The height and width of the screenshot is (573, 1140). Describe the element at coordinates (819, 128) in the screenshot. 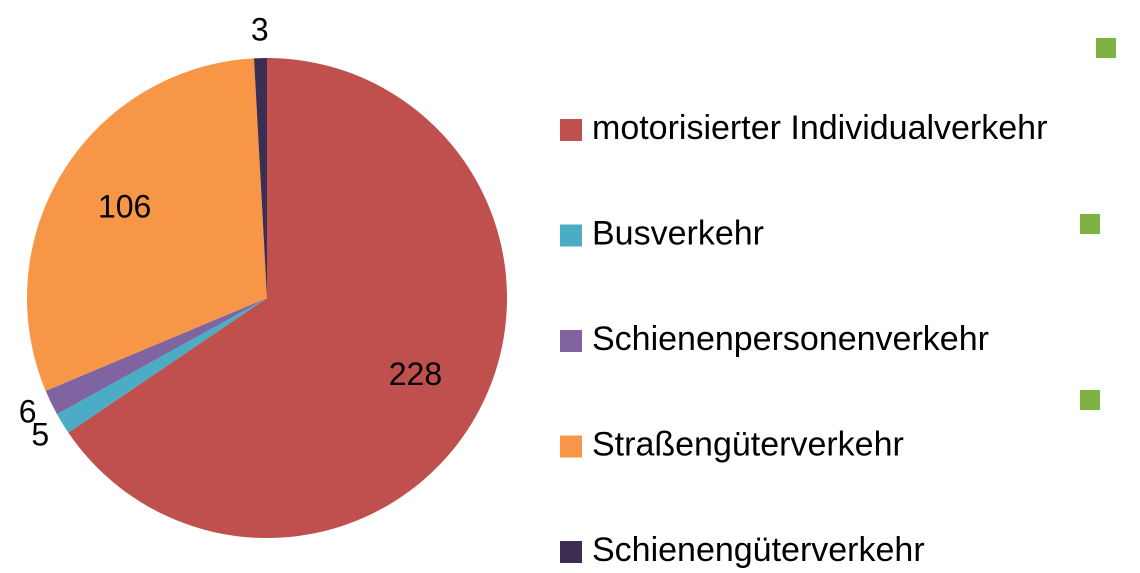

I see `legend-text: motorisierter Individualverkehr` at that location.